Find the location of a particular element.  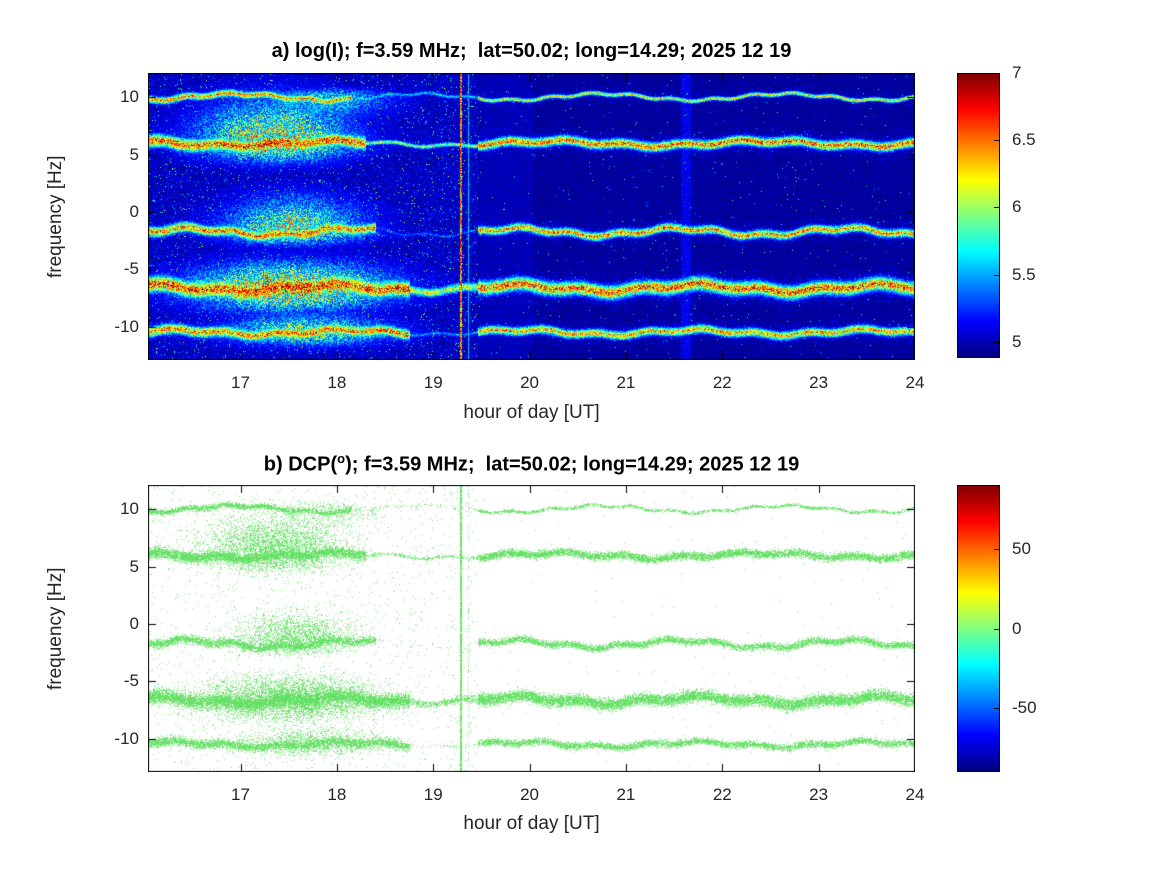

panel-b-title-degree: o is located at coordinates (341, 458).